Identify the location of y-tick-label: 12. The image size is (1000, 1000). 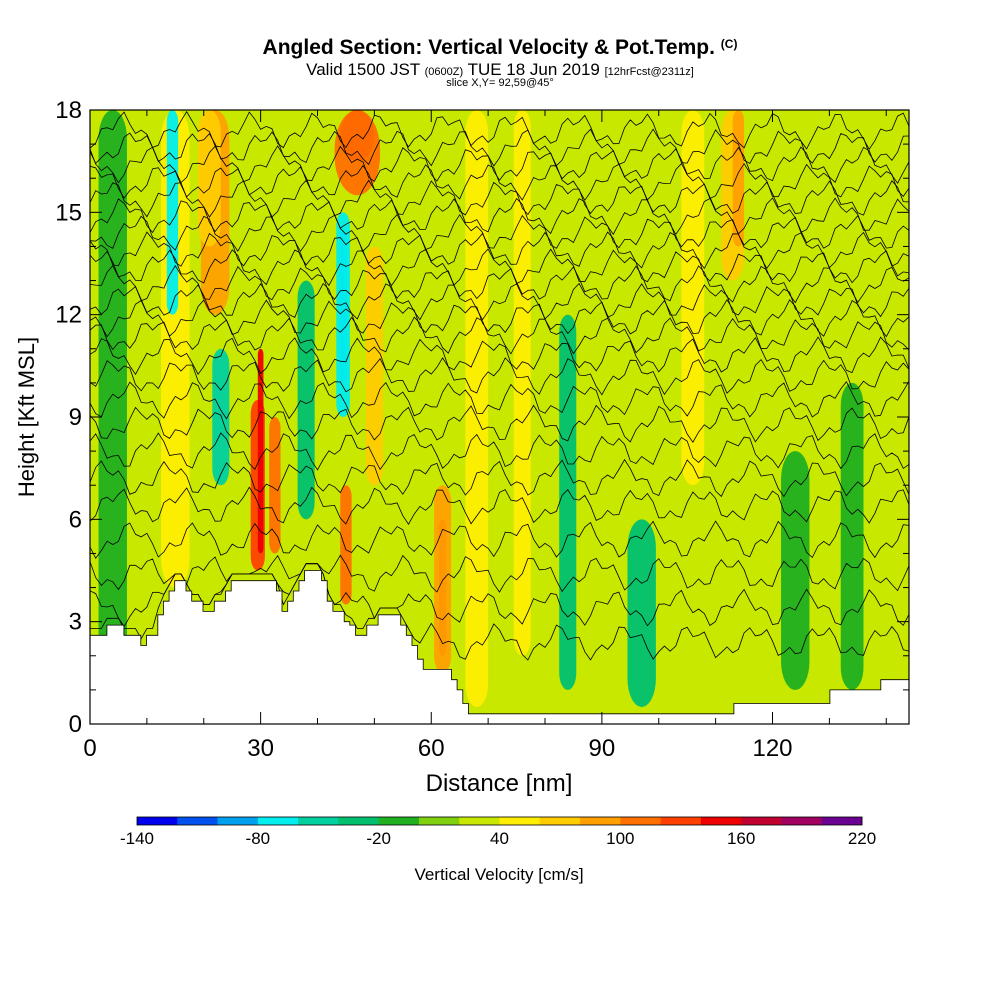
(68, 315).